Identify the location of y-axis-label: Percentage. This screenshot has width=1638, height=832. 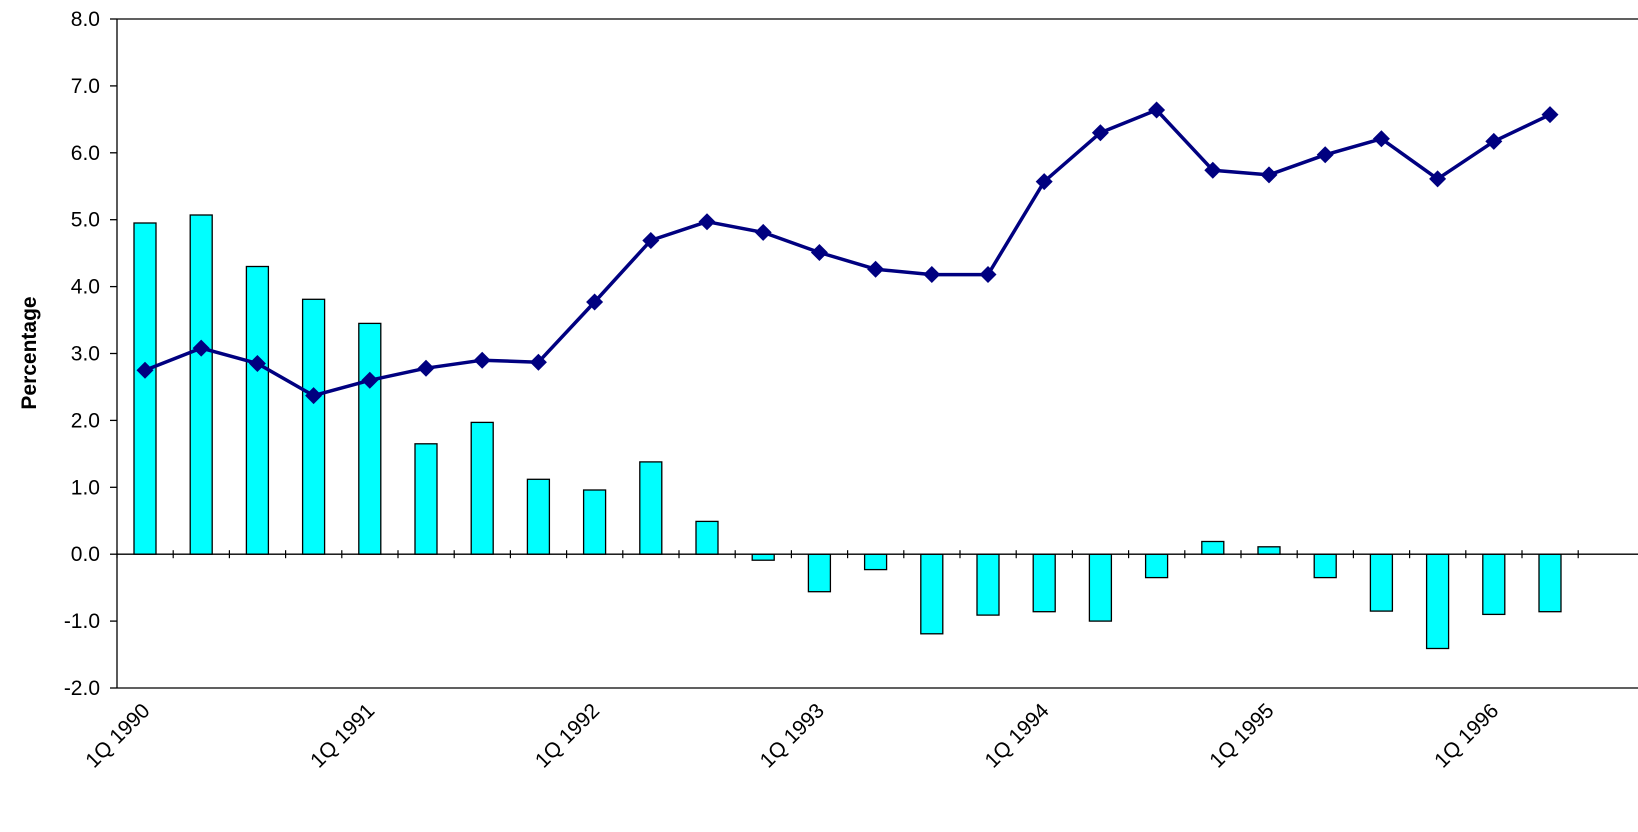
(29, 352).